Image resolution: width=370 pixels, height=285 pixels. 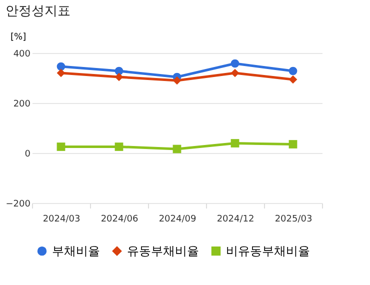 What do you see at coordinates (22, 55) in the screenshot?
I see `y-tick-label: 400` at bounding box center [22, 55].